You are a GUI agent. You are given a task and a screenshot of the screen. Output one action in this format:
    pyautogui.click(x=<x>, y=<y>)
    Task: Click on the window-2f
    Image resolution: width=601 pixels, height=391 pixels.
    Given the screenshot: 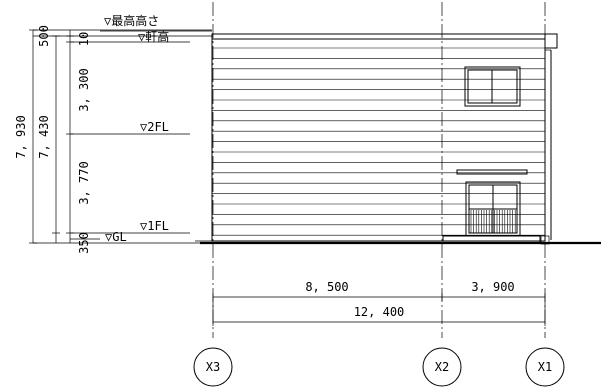 What is the action you would take?
    pyautogui.click(x=492, y=86)
    